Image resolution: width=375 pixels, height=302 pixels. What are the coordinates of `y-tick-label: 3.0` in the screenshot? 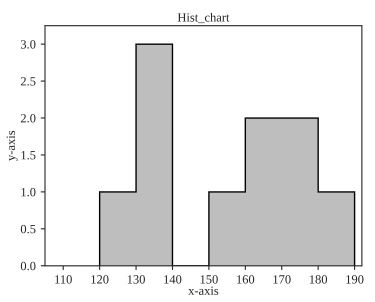 It's located at (28, 44).